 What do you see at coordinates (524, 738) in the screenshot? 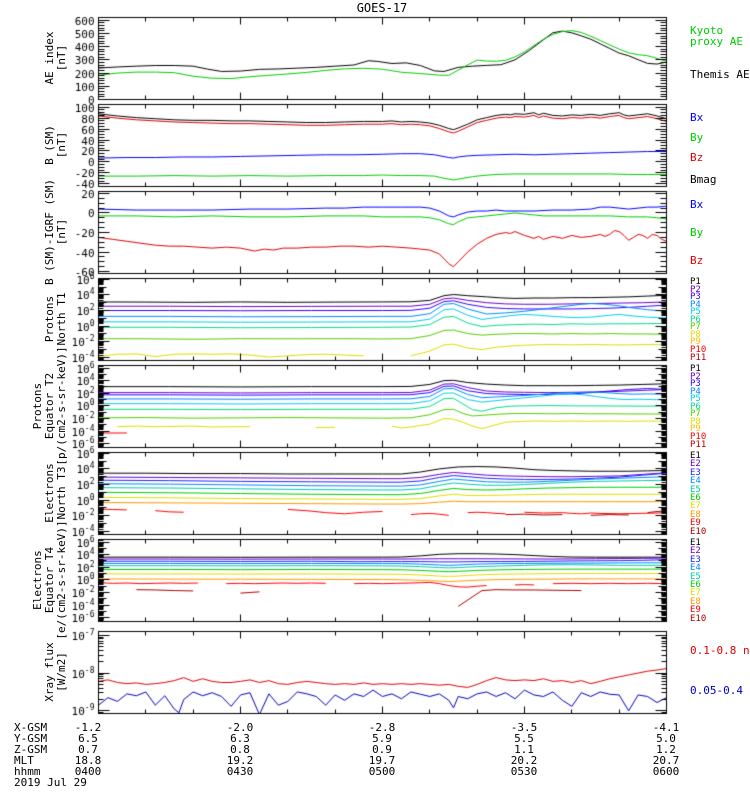
I see `axis-value-y-gsm-3: 5.5` at bounding box center [524, 738].